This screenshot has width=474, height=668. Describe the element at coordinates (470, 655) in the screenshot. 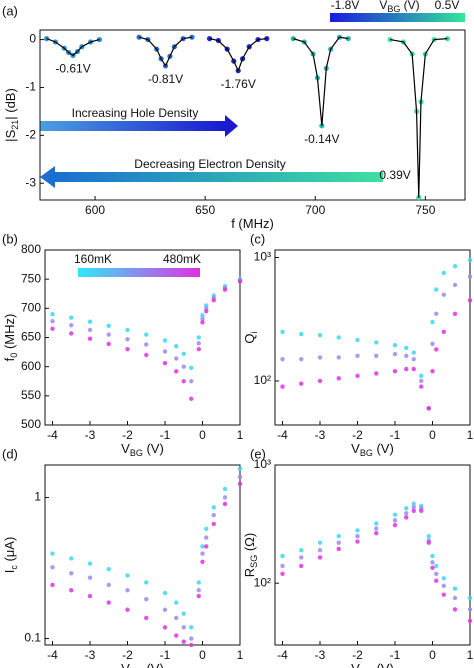

I see `x-tick-label: 1` at that location.